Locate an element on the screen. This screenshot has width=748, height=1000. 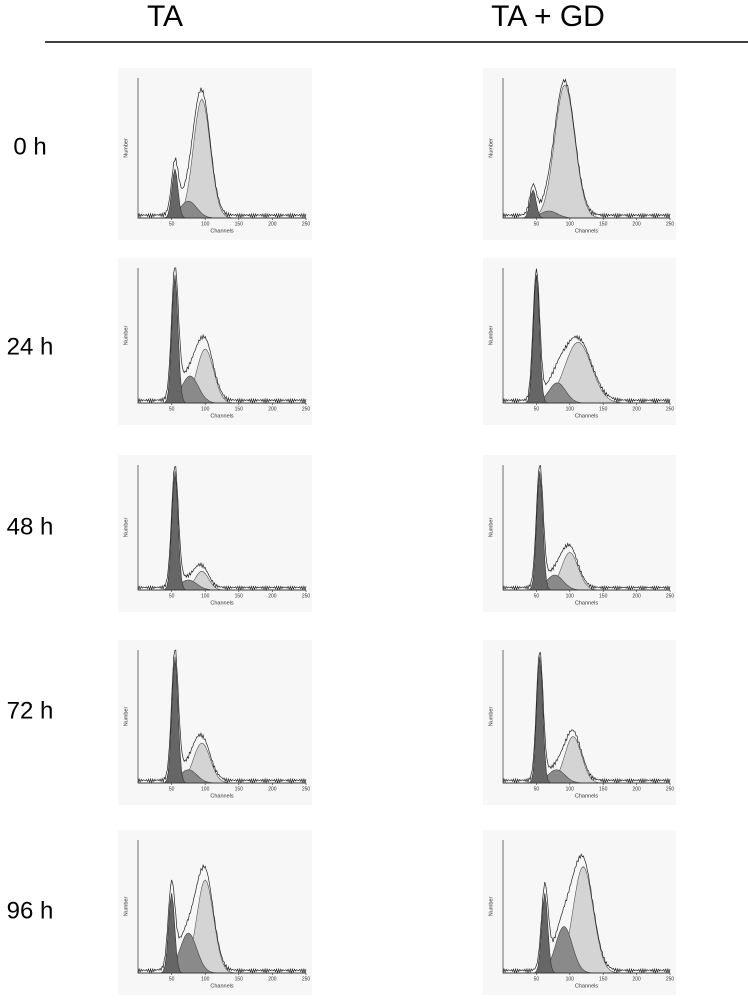
panel-bg is located at coordinates (215, 533).